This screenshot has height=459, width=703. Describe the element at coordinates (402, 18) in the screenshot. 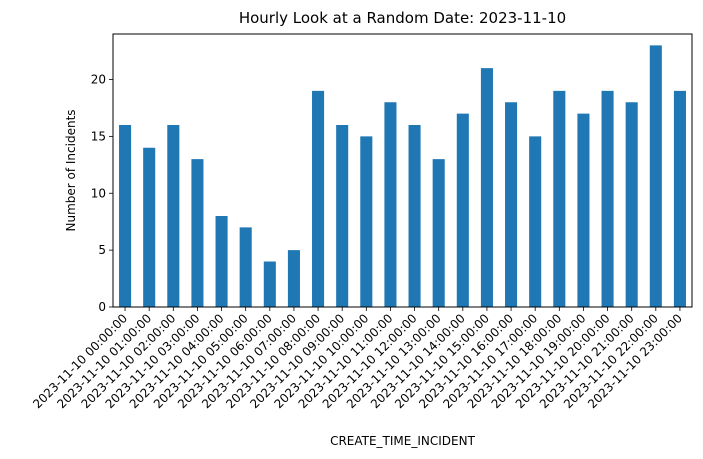

I see `chart-title: Hourly Look at a Random Date: 2023-11-10` at that location.